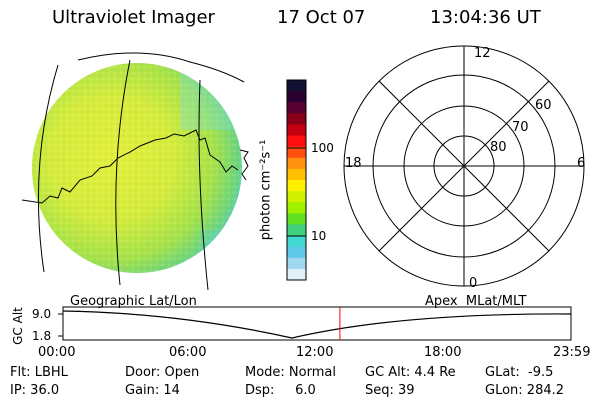  I want to click on gain-status: Gain: 14, so click(152, 390).